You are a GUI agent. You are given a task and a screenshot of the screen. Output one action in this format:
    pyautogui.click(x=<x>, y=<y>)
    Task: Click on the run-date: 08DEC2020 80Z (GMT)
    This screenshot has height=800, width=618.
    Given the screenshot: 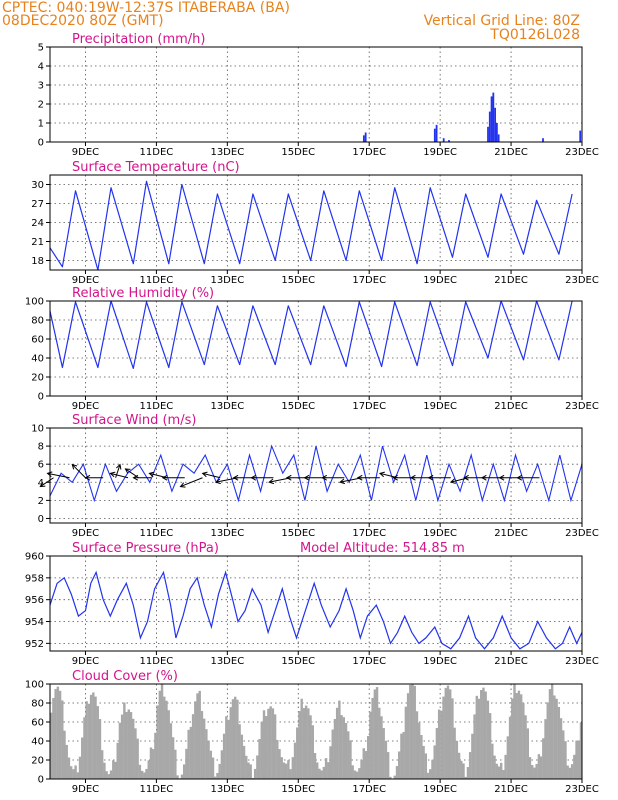 What is the action you would take?
    pyautogui.click(x=83, y=21)
    